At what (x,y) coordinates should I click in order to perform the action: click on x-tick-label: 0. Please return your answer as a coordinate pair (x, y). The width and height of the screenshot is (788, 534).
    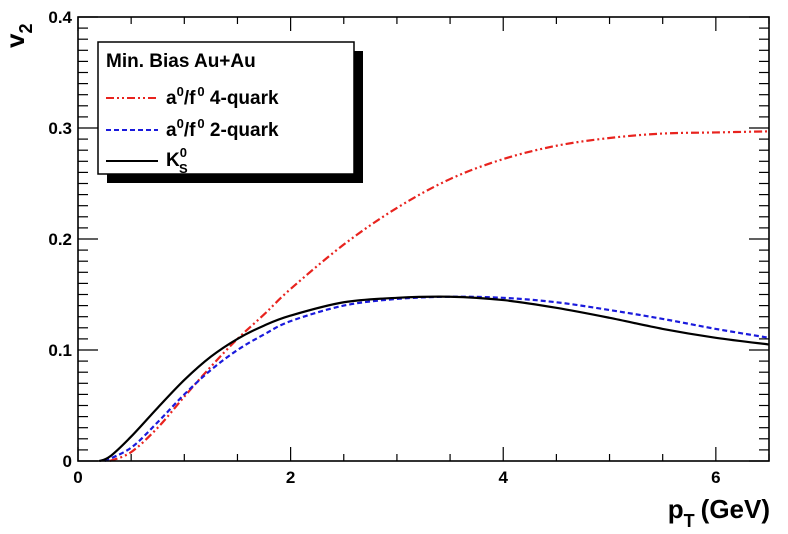
    Looking at the image, I should click on (77, 477).